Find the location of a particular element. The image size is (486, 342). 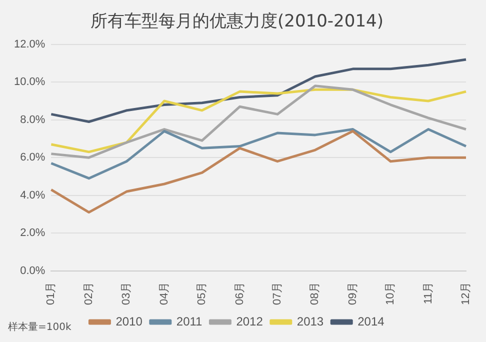

x-tick-label: 04月 is located at coordinates (164, 294).